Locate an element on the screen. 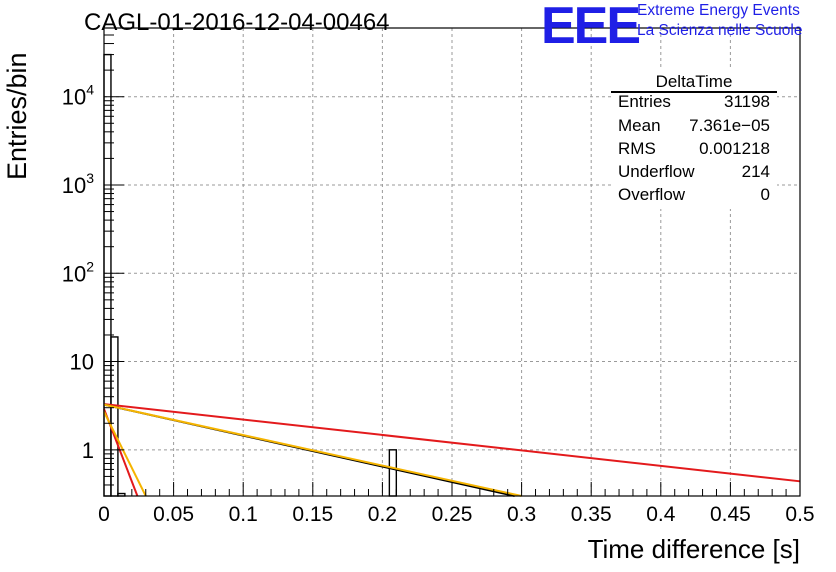 Image resolution: width=836 pixels, height=572 pixels. x-tick-label: 0.5 is located at coordinates (799, 514).